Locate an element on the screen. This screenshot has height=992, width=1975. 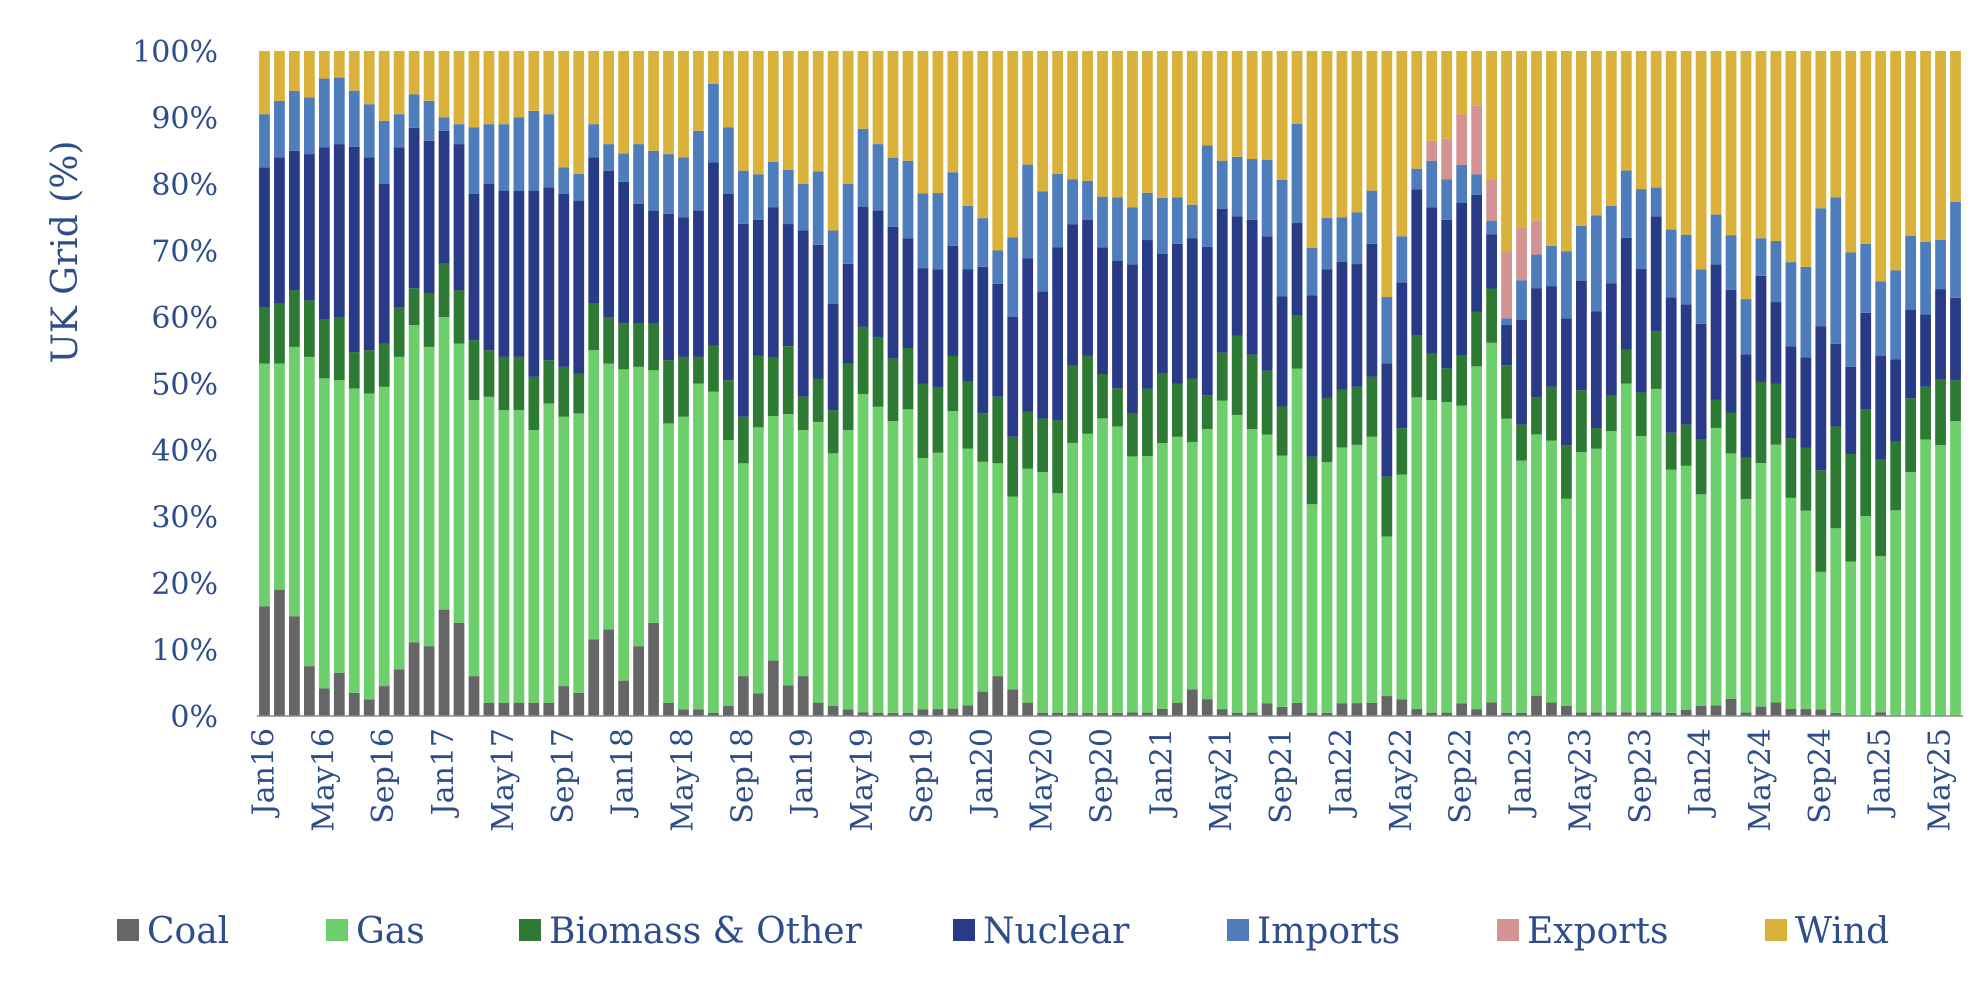
bar-segment-imports-aug17 is located at coordinates (549, 151).